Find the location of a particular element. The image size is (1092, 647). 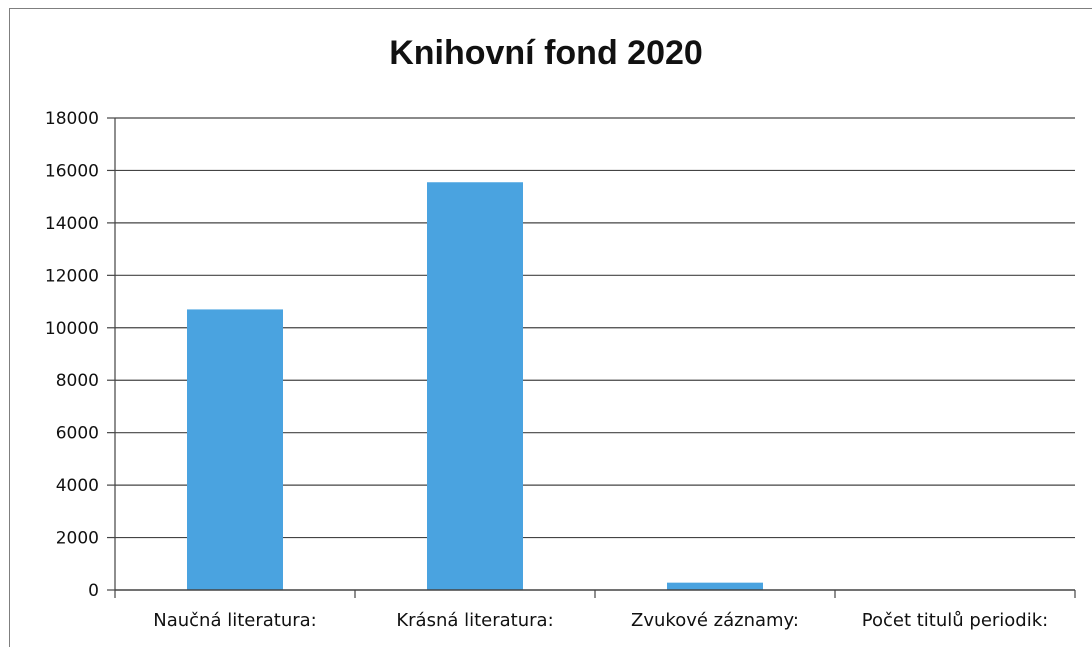

y-tick-label: 4000 is located at coordinates (77, 486).